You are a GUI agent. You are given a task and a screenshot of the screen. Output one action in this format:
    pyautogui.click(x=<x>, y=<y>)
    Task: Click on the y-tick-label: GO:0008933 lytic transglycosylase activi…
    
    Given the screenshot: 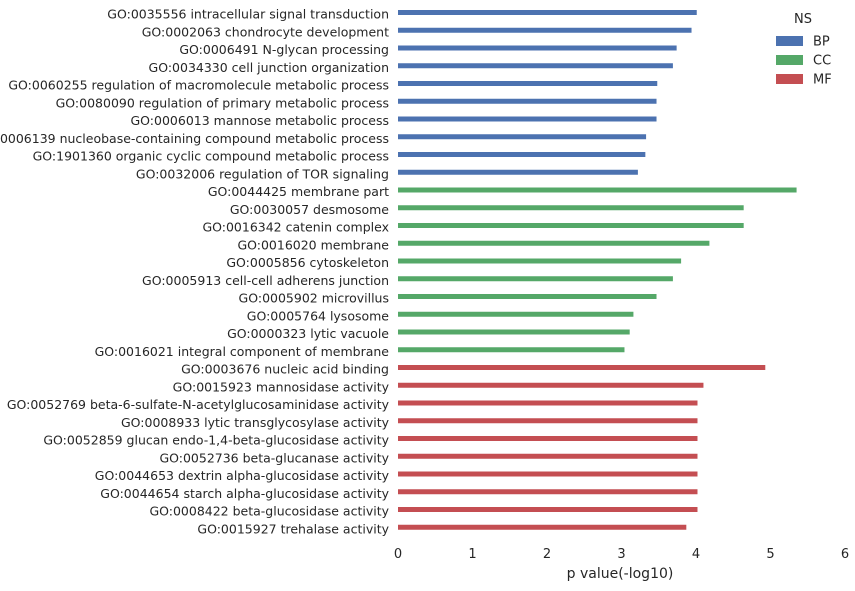 What is the action you would take?
    pyautogui.click(x=255, y=422)
    